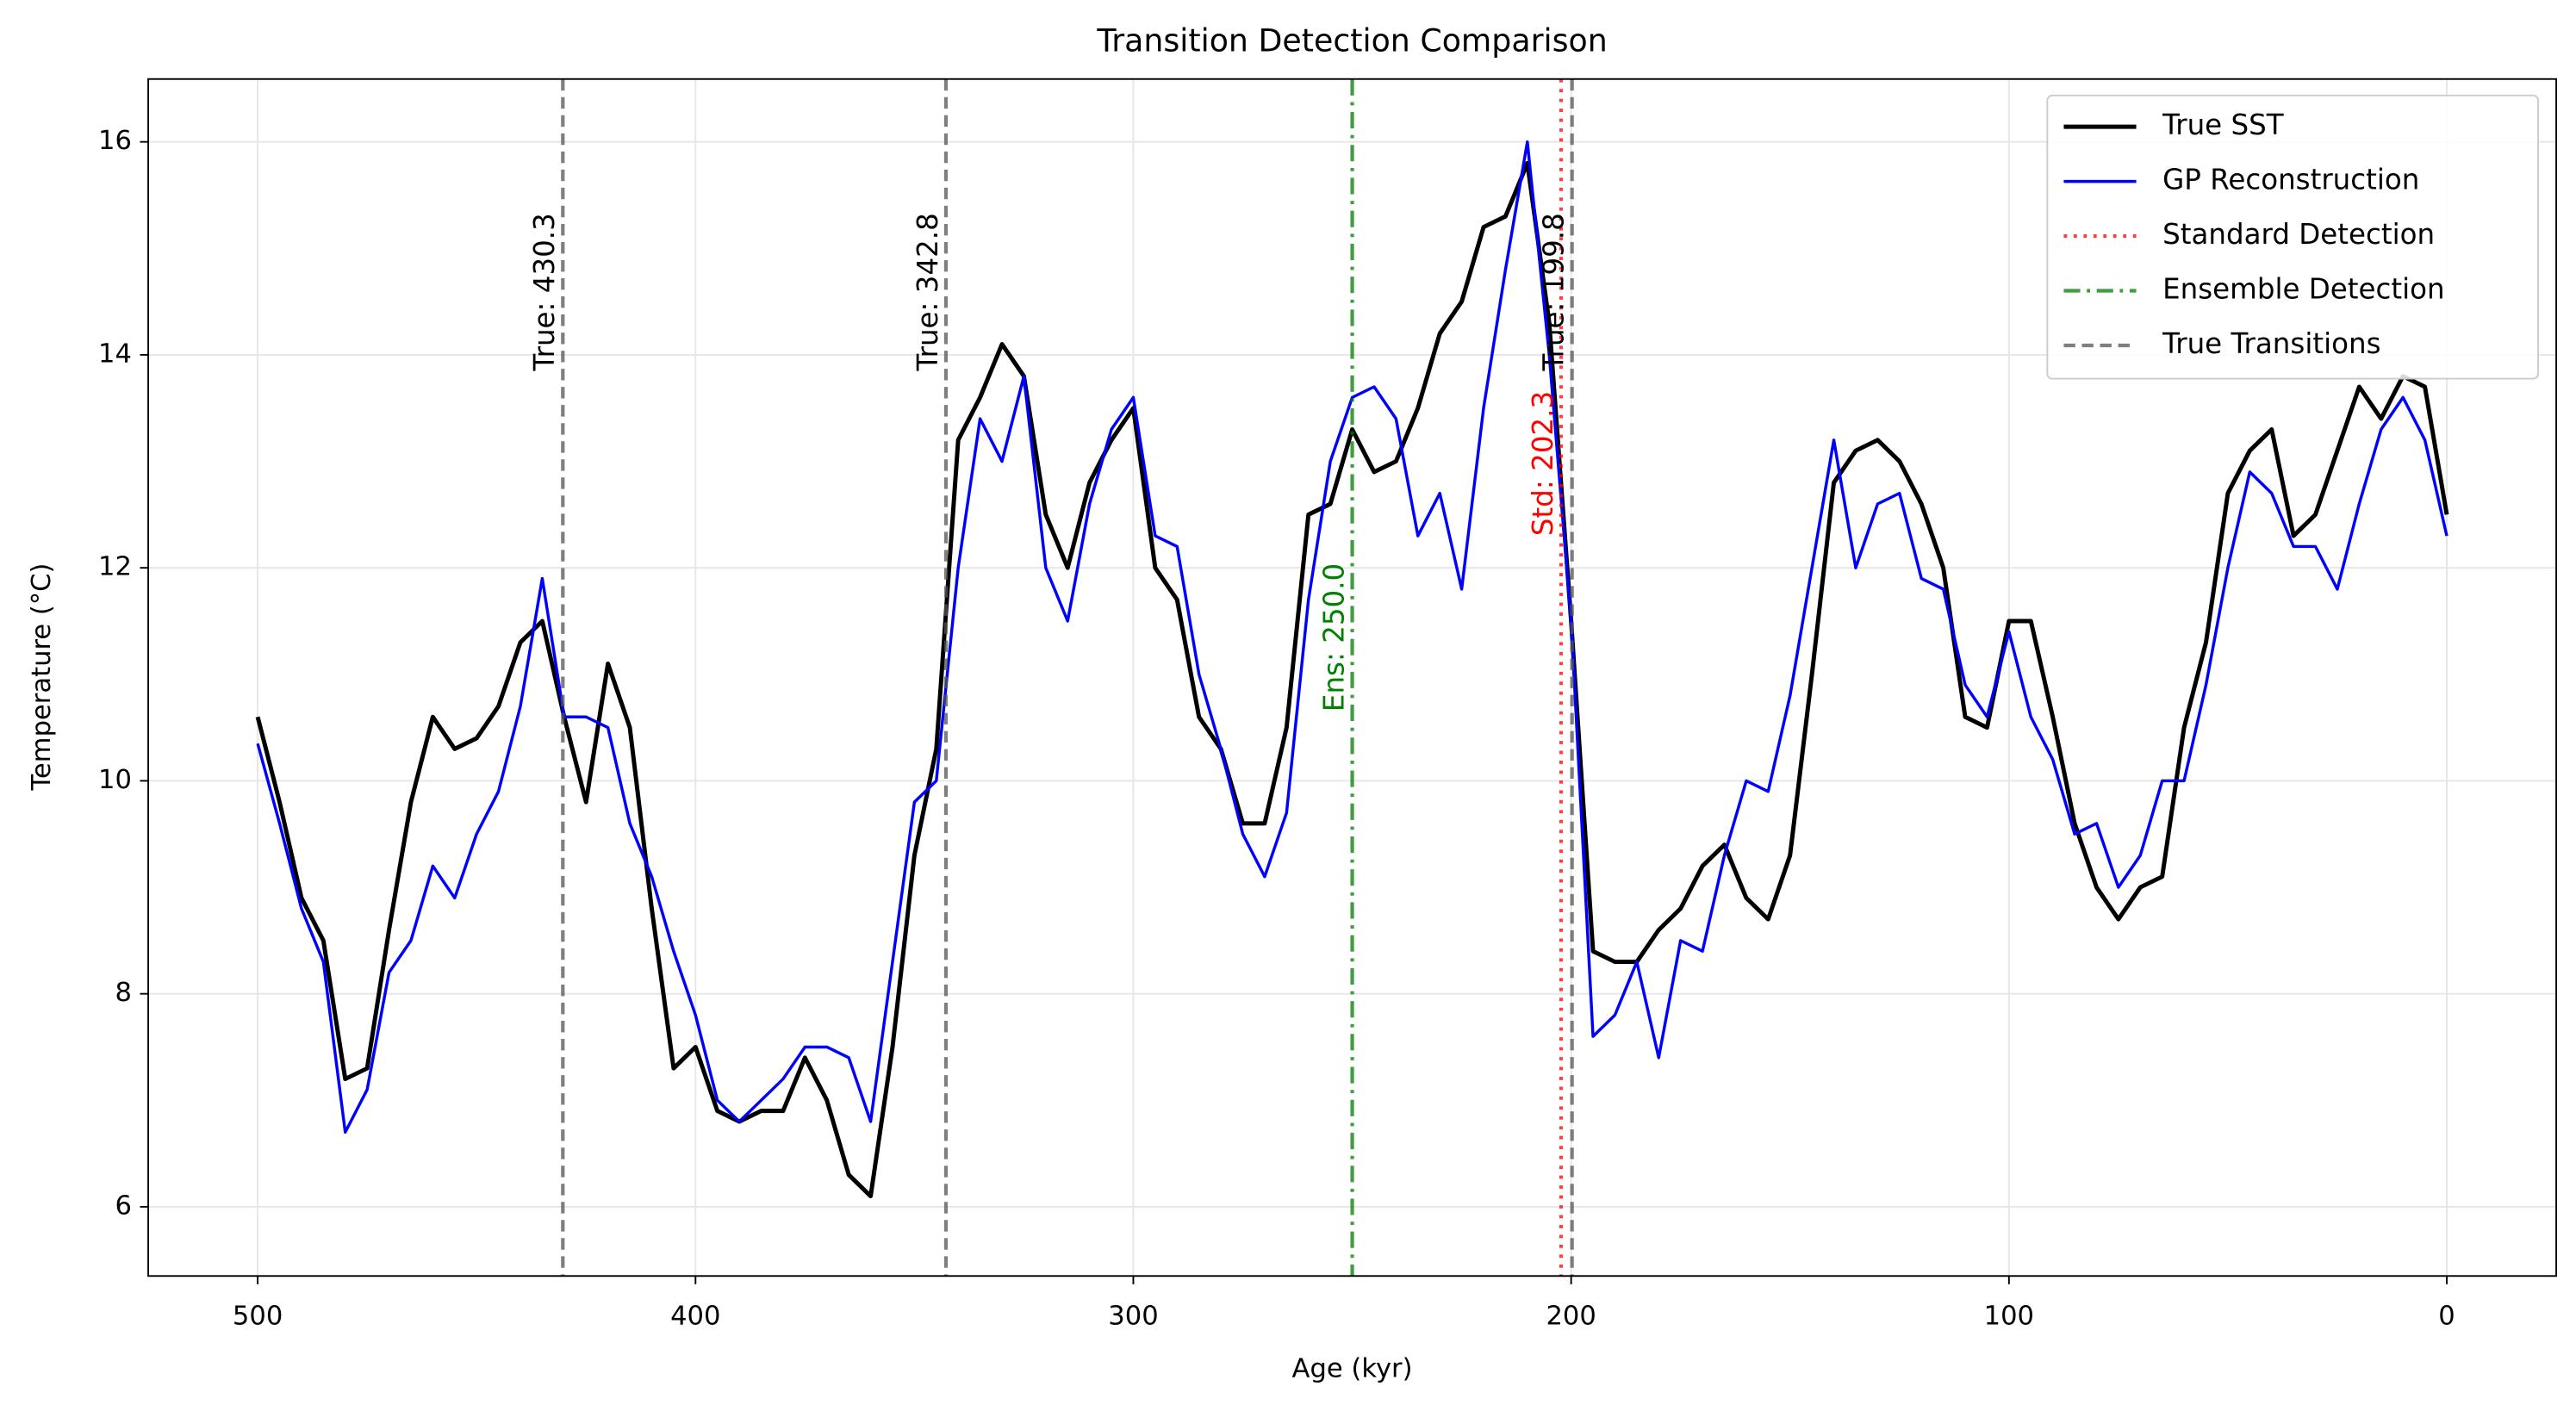 The height and width of the screenshot is (1411, 2576). What do you see at coordinates (2291, 180) in the screenshot?
I see `legend-label: GP Reconstruction` at bounding box center [2291, 180].